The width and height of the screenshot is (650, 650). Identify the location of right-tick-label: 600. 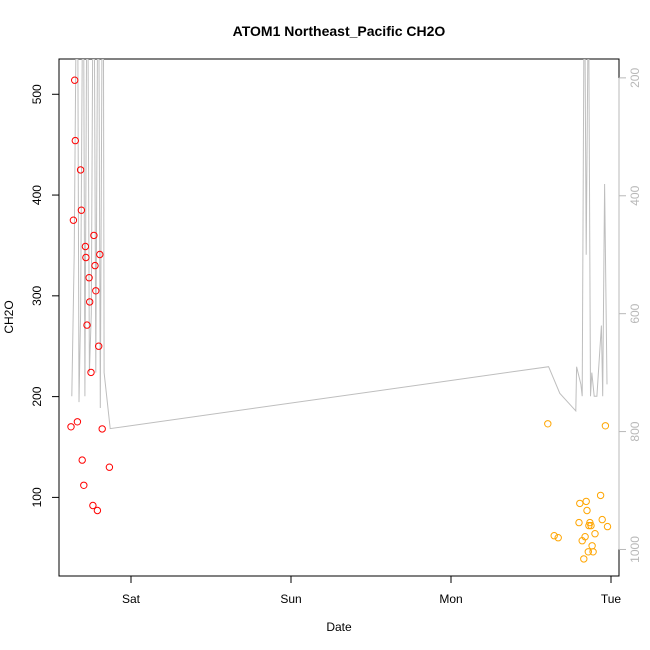
(635, 313).